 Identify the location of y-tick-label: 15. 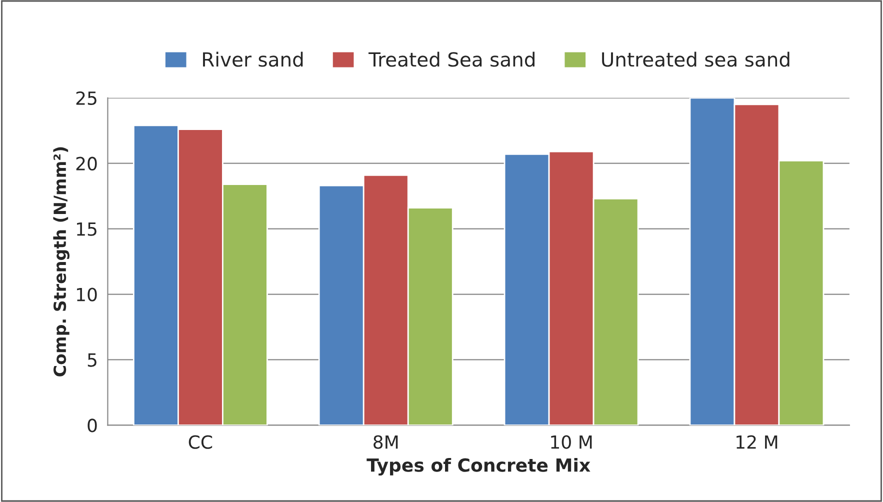
(86, 229).